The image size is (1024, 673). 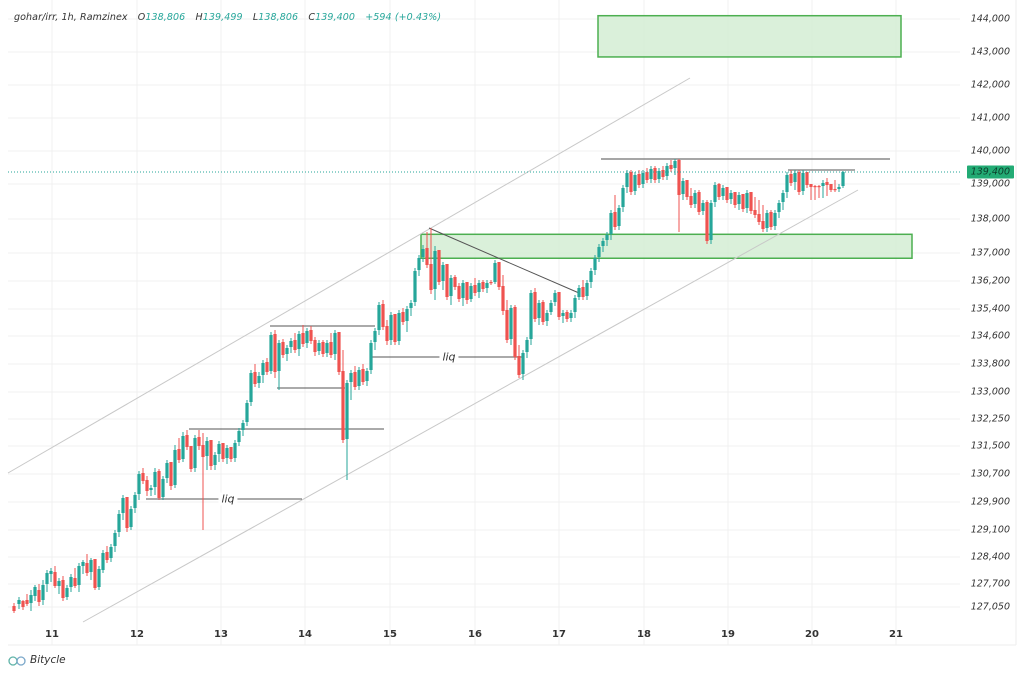 What do you see at coordinates (990, 253) in the screenshot?
I see `price-tick-label: 137,000` at bounding box center [990, 253].